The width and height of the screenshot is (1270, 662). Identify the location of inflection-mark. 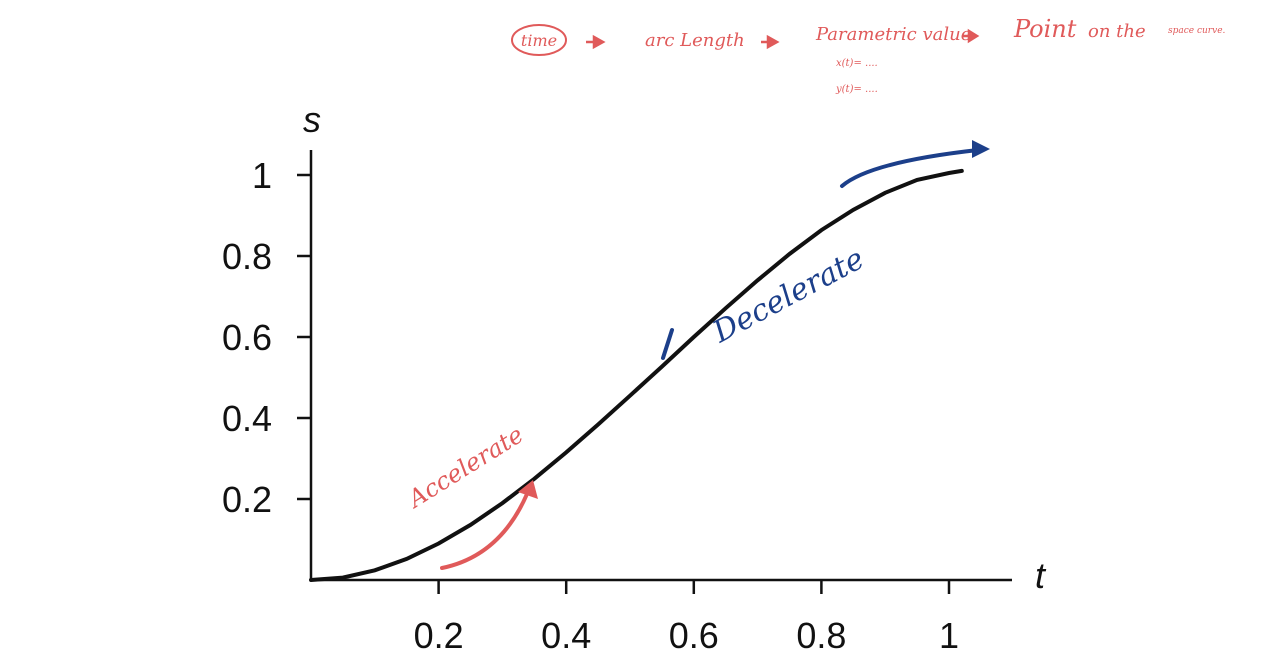
(667, 344).